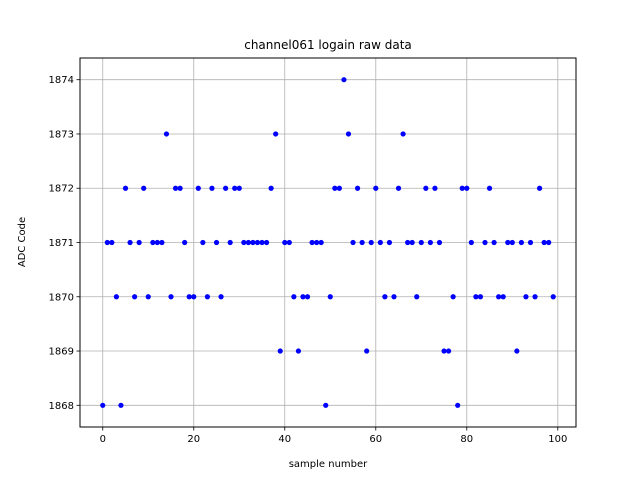  Describe the element at coordinates (61, 189) in the screenshot. I see `y-tick-label: 1872` at that location.